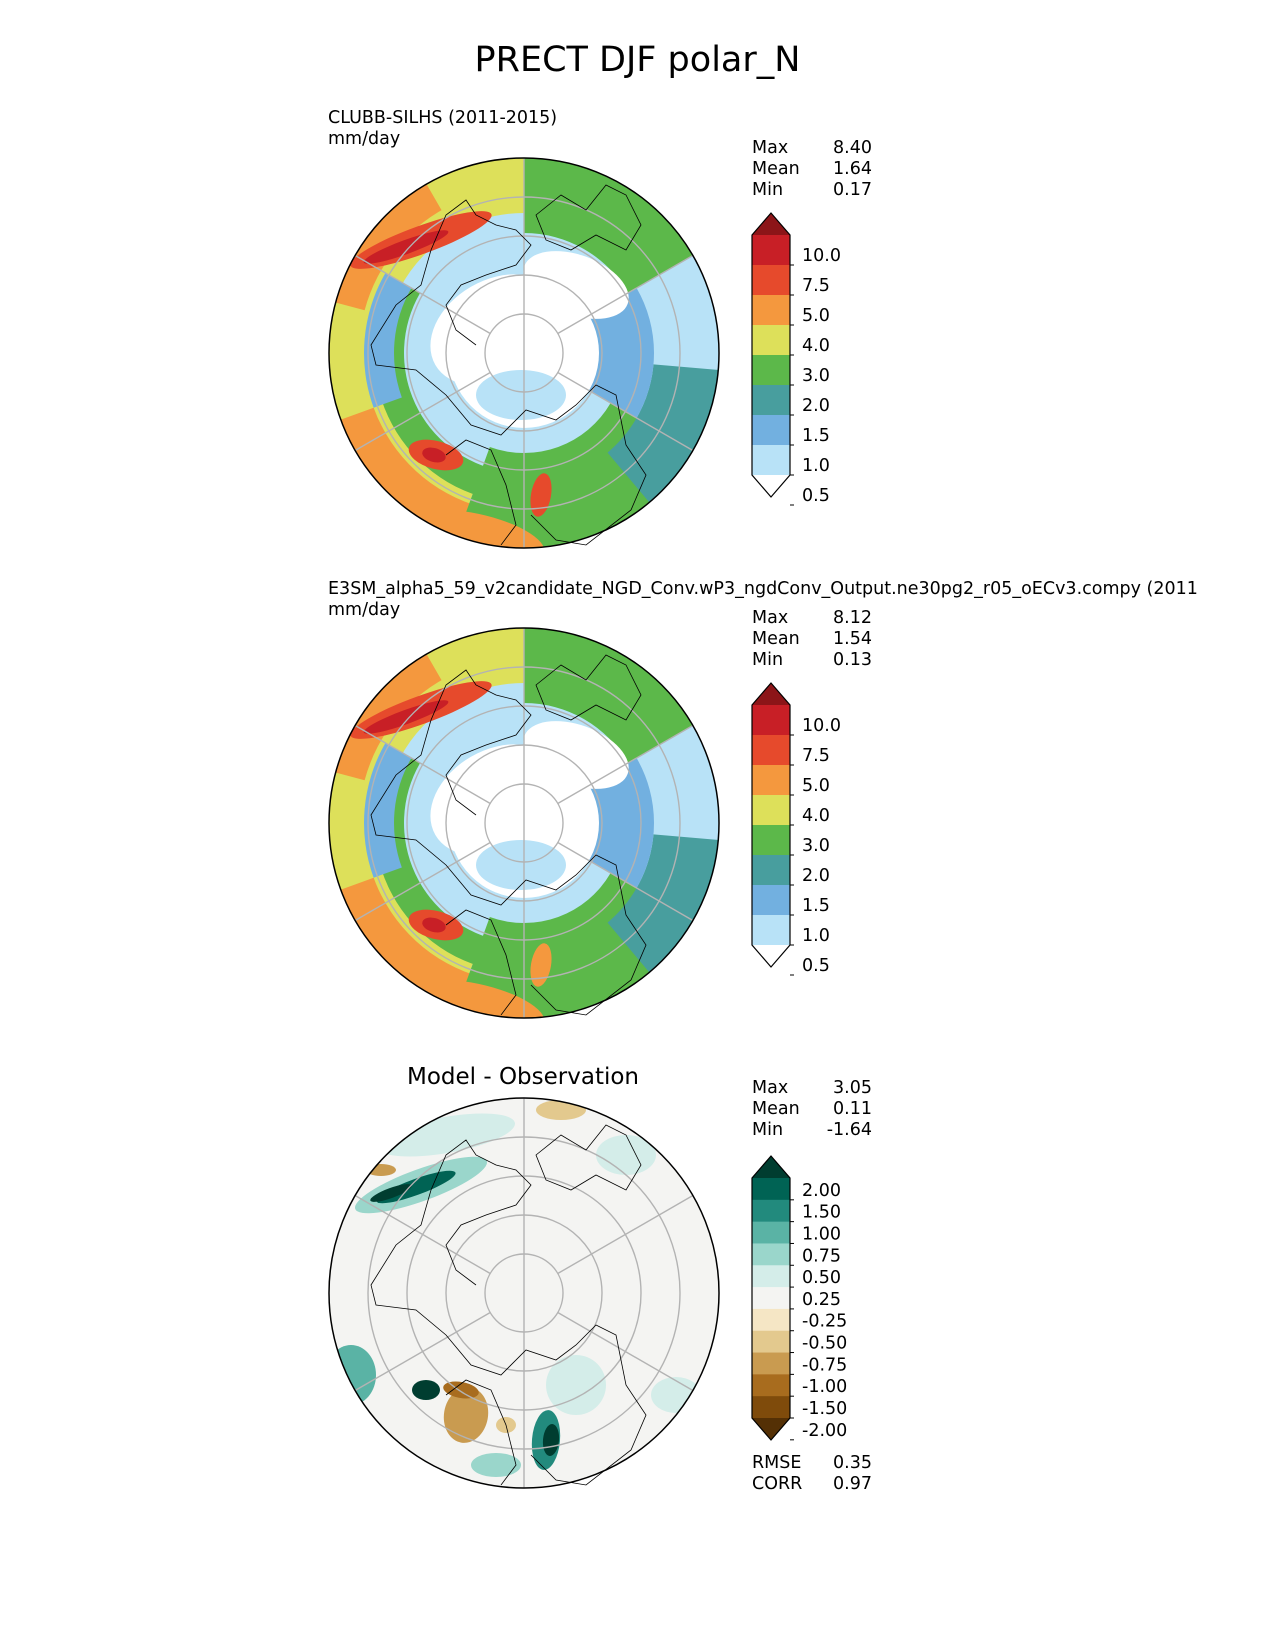 This screenshot has width=1275, height=1650. Describe the element at coordinates (821, 1278) in the screenshot. I see `colorbar-tick-label: 0.50` at that location.